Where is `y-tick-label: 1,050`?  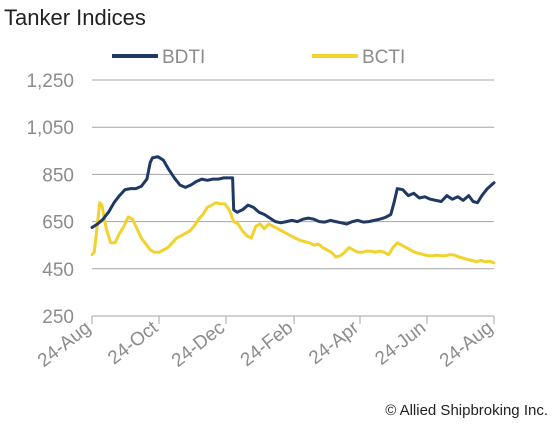
y-tick-label: 1,050 is located at coordinates (50, 128).